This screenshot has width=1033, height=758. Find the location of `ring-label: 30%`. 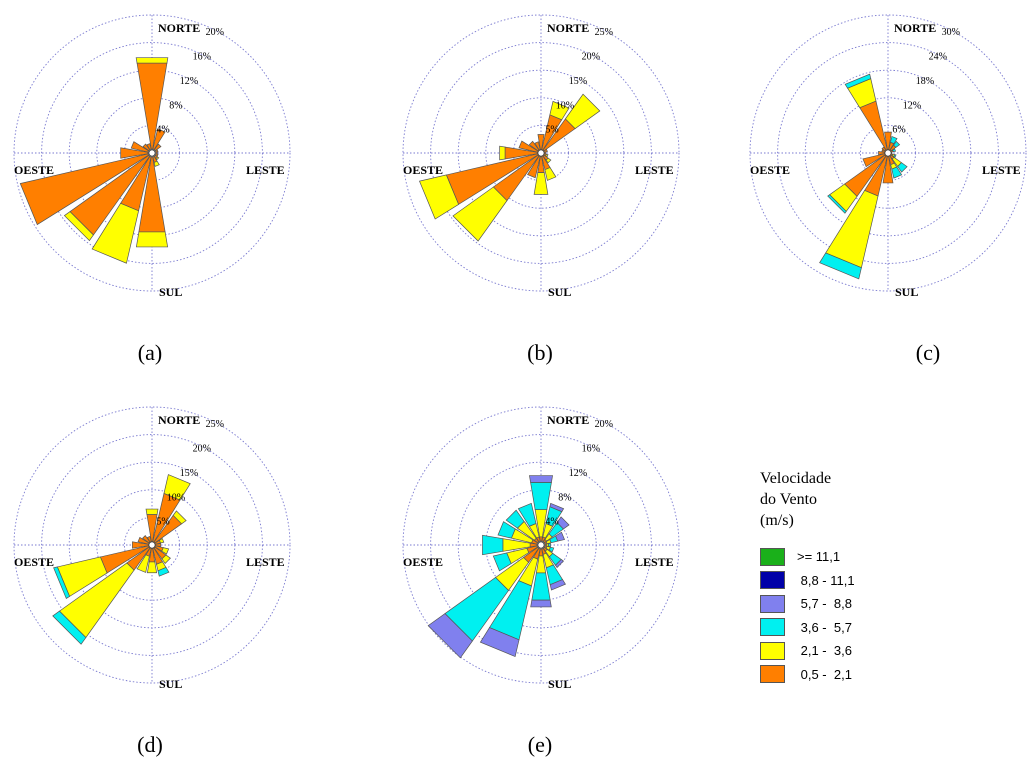

ring-label: 30% is located at coordinates (951, 32).